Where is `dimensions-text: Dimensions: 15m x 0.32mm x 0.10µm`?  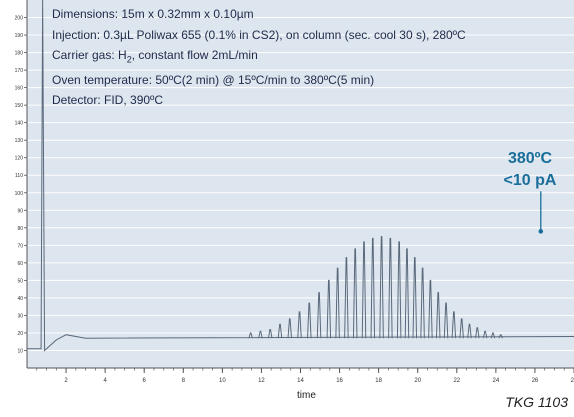
dimensions-text: Dimensions: 15m x 0.32mm x 0.10µm is located at coordinates (153, 14).